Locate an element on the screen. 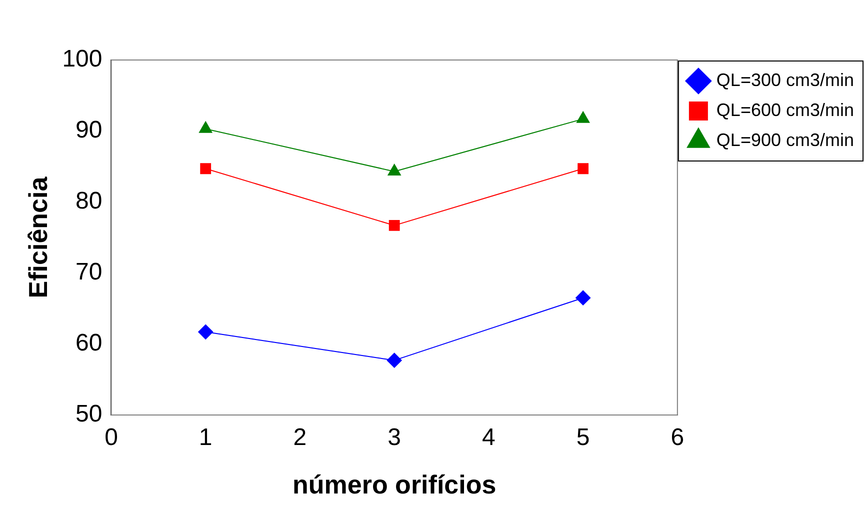 Image resolution: width=864 pixels, height=521 pixels. x-tick-label: 6 is located at coordinates (677, 438).